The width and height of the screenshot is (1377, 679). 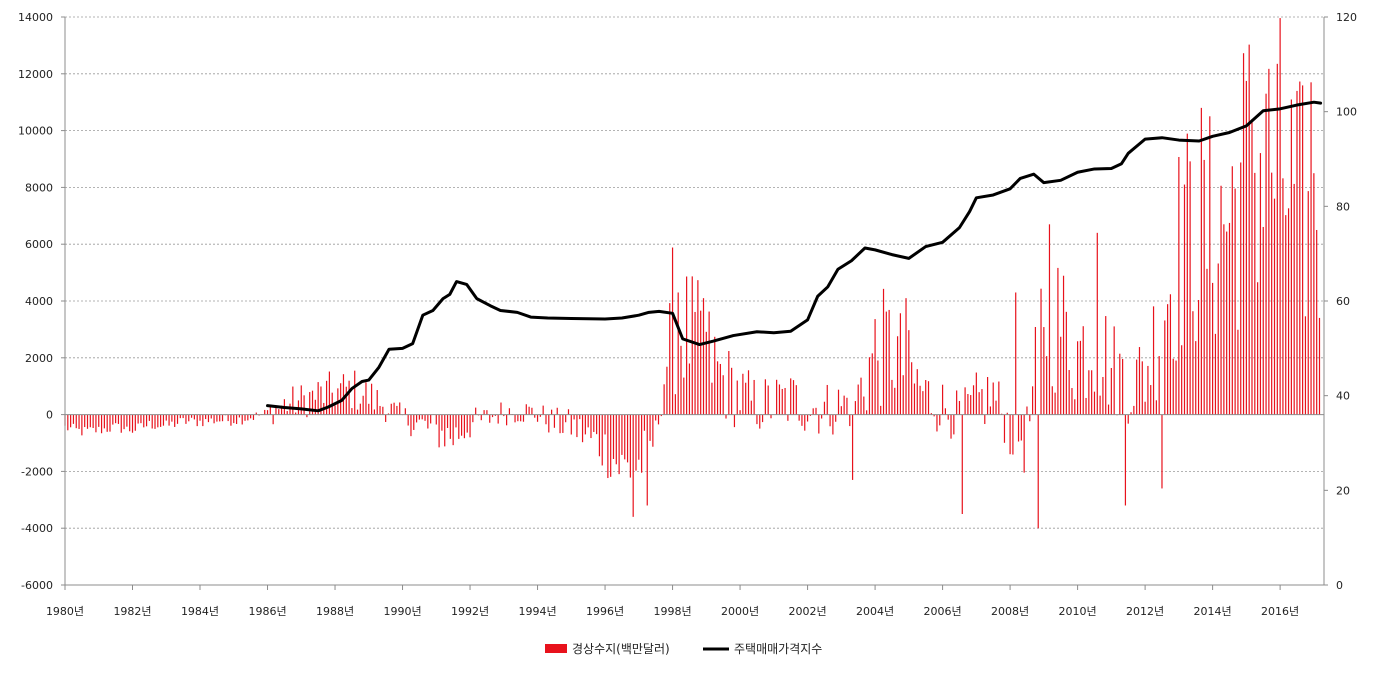 I want to click on right-tick-label: 60, so click(x=1343, y=301).